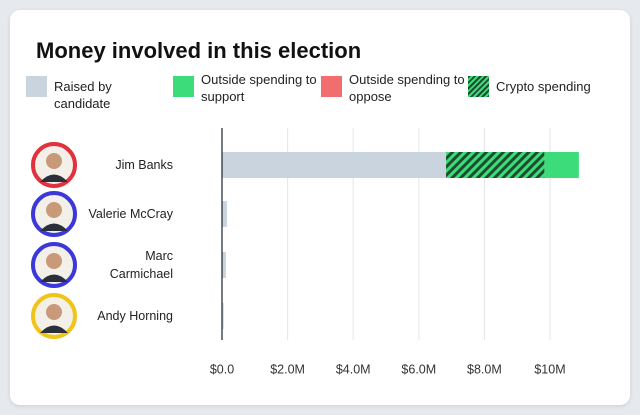 This screenshot has height=415, width=640. What do you see at coordinates (287, 369) in the screenshot?
I see `x-tick-label: $2.0M` at bounding box center [287, 369].